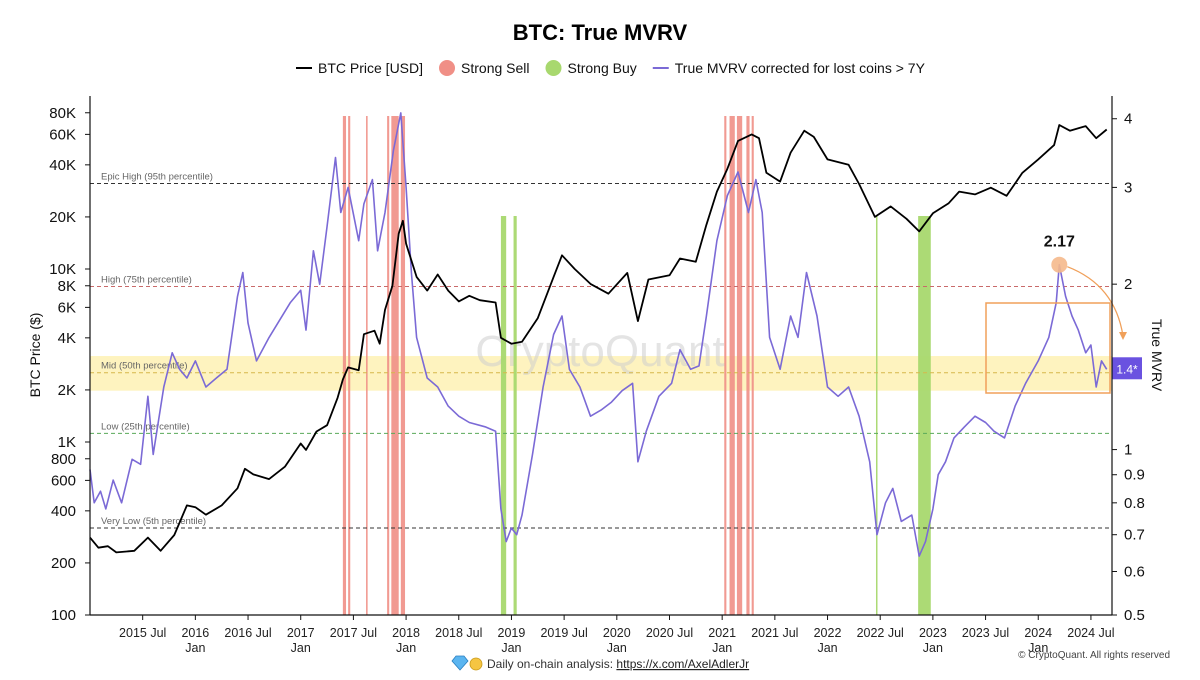  I want to click on y-right-tick-1: 3, so click(1128, 187).